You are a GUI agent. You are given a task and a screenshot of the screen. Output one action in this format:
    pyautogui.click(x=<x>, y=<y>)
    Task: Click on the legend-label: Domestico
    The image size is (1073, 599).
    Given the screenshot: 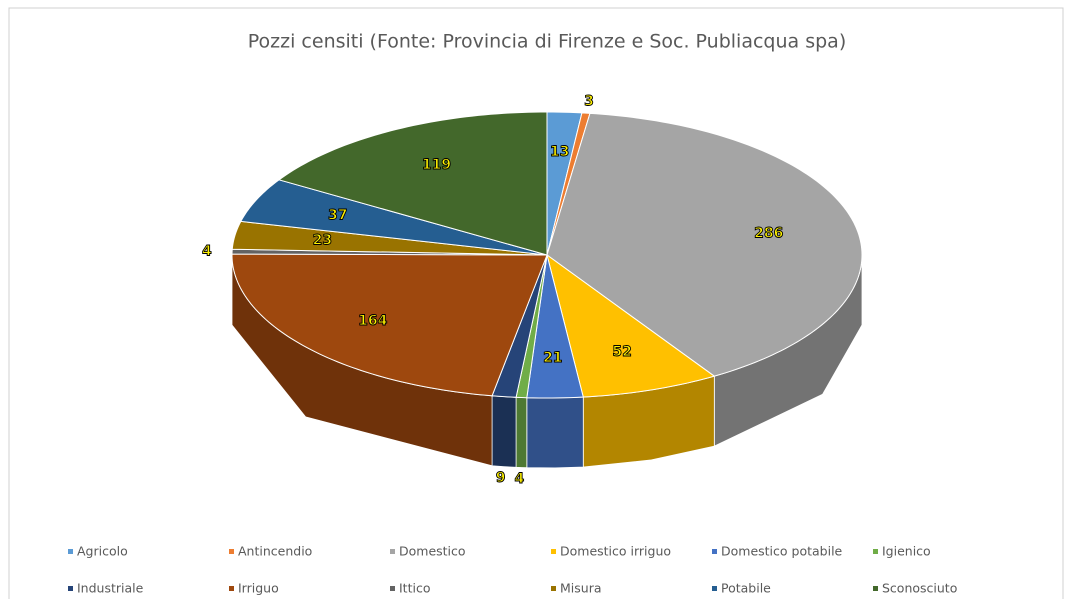 What is the action you would take?
    pyautogui.click(x=432, y=551)
    